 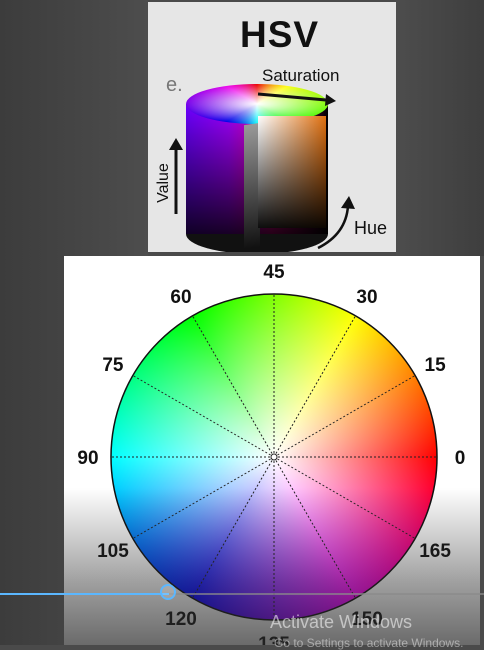 I want to click on value-arrowhead, so click(x=176, y=144).